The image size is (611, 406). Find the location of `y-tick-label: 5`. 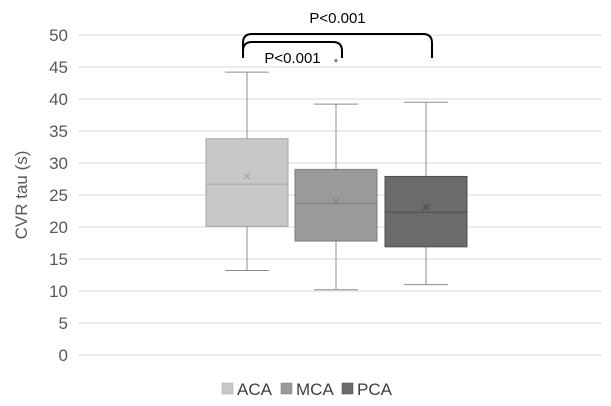

y-tick-label: 5 is located at coordinates (63, 323).